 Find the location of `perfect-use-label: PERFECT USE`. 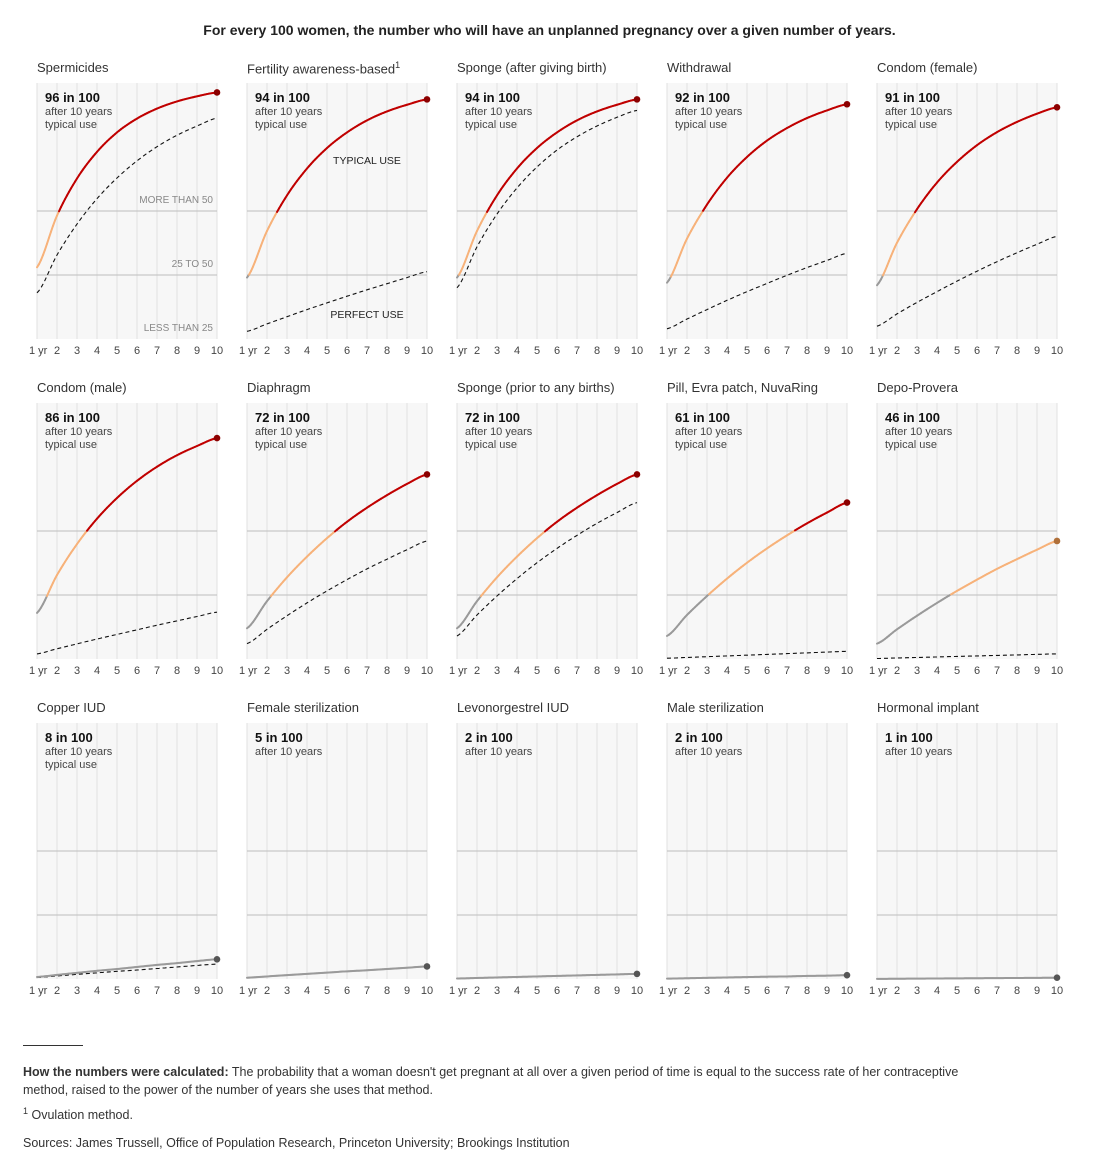

perfect-use-label: PERFECT USE is located at coordinates (366, 315).